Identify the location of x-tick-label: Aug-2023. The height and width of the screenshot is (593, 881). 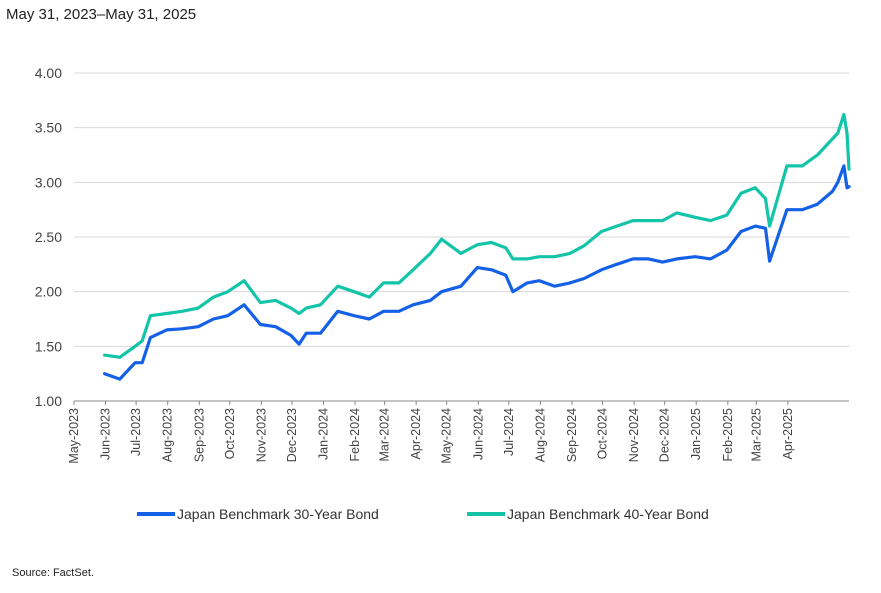
(168, 435).